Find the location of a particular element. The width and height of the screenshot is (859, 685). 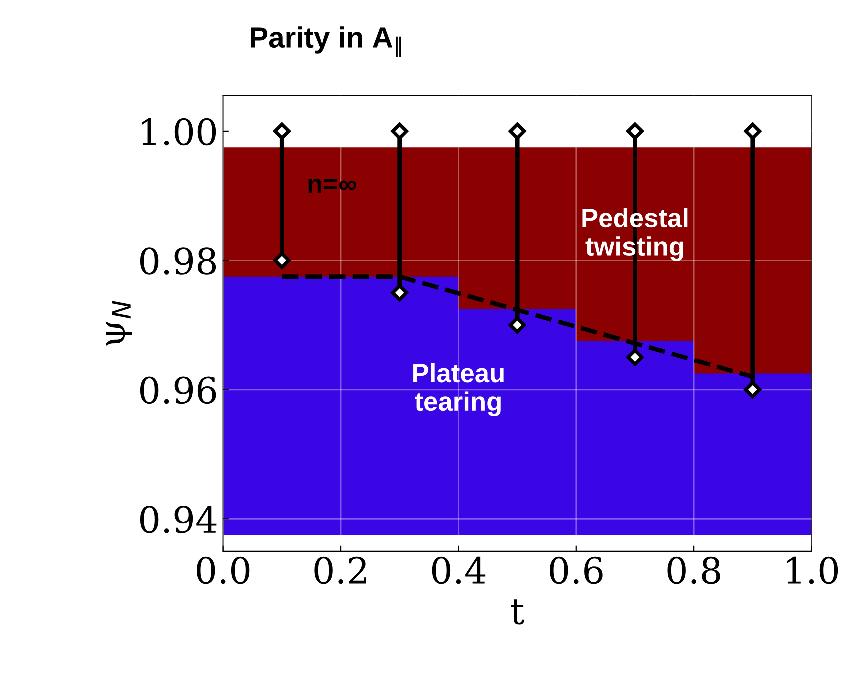

annotation: Pedestal twisting is located at coordinates (635, 235).